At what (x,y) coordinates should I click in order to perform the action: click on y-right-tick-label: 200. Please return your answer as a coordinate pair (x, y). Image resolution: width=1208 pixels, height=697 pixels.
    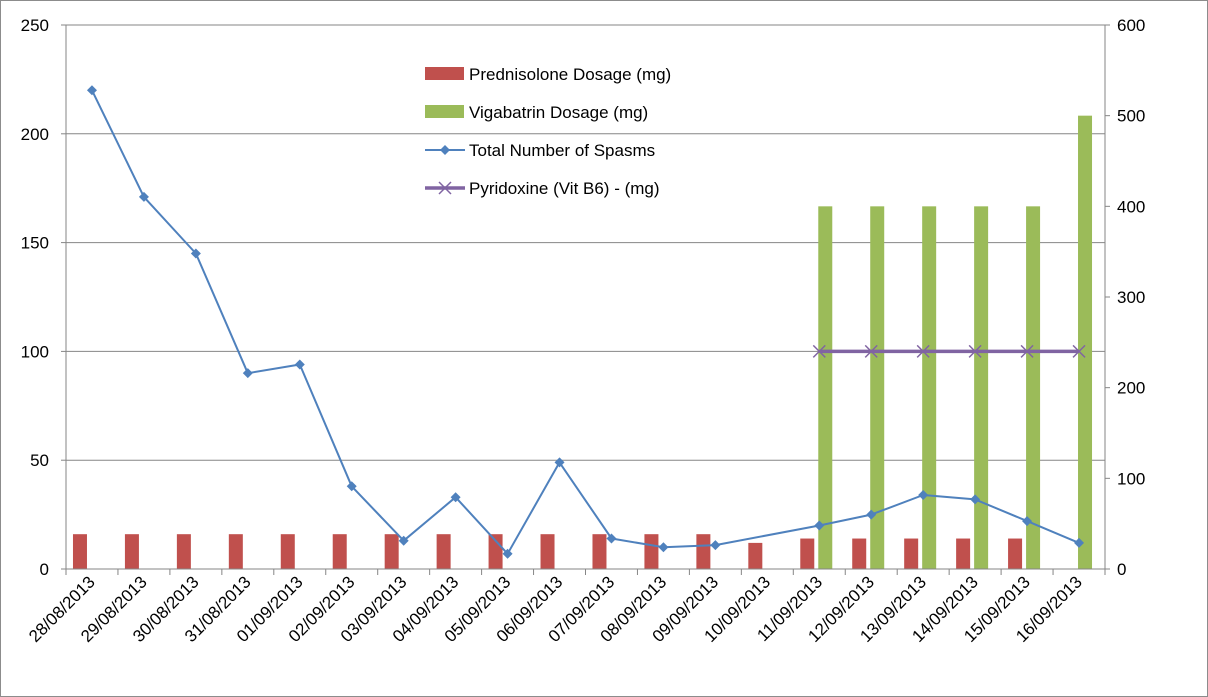
    Looking at the image, I should click on (1131, 388).